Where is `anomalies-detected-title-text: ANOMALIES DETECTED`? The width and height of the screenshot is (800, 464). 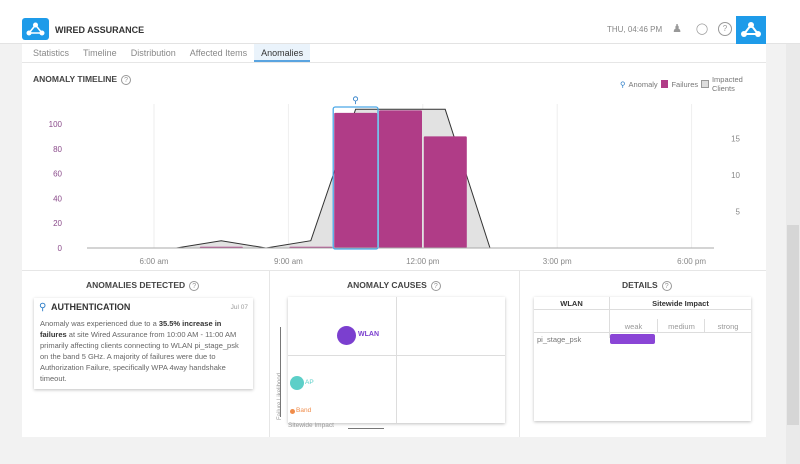 anomalies-detected-title-text: ANOMALIES DETECTED is located at coordinates (136, 285).